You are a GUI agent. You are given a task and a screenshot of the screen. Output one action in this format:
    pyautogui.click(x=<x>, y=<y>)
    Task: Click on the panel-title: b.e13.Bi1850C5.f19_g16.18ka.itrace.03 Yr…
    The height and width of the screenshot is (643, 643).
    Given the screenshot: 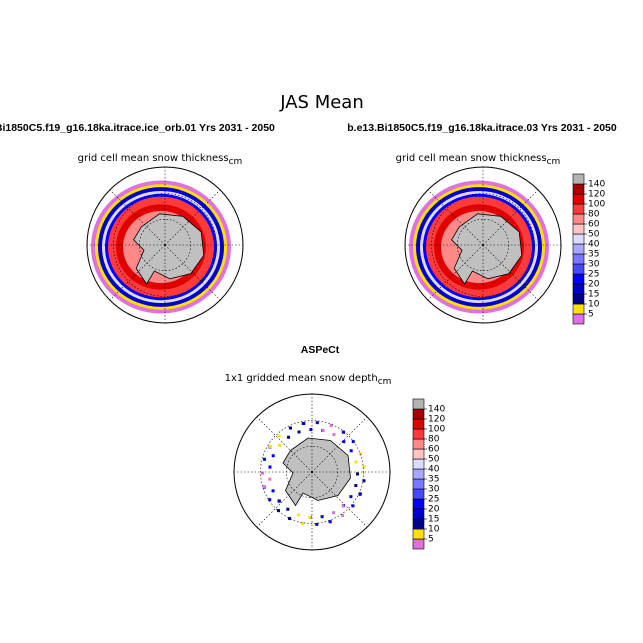 What is the action you would take?
    pyautogui.click(x=482, y=128)
    